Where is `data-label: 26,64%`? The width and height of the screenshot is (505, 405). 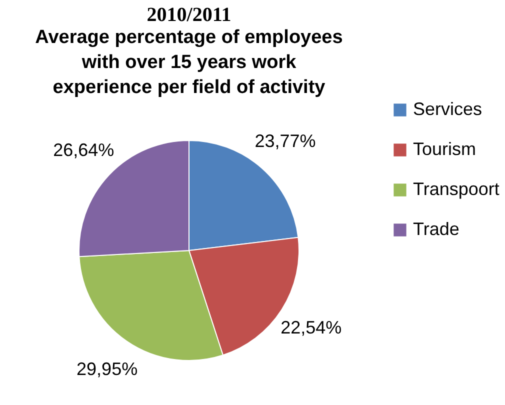
data-label: 26,64% is located at coordinates (83, 150).